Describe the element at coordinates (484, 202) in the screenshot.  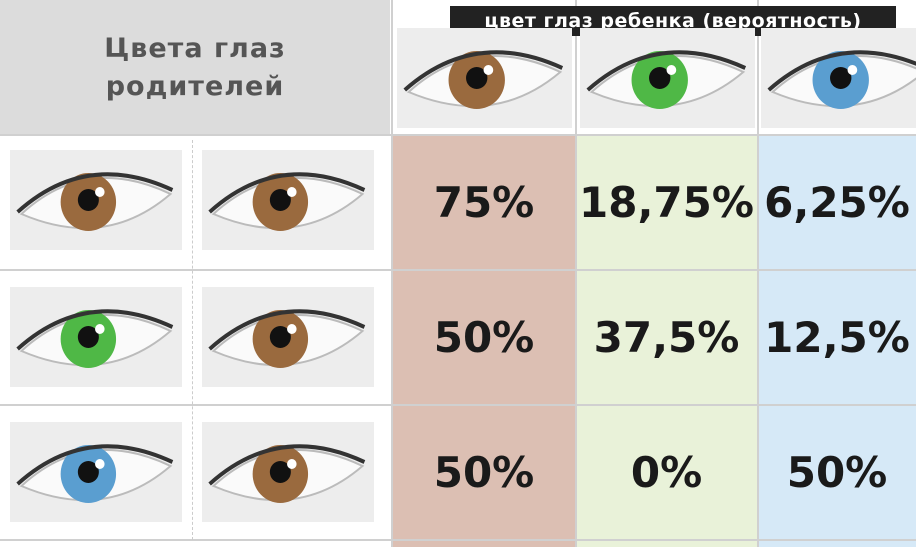
I see `probability: 75%` at that location.